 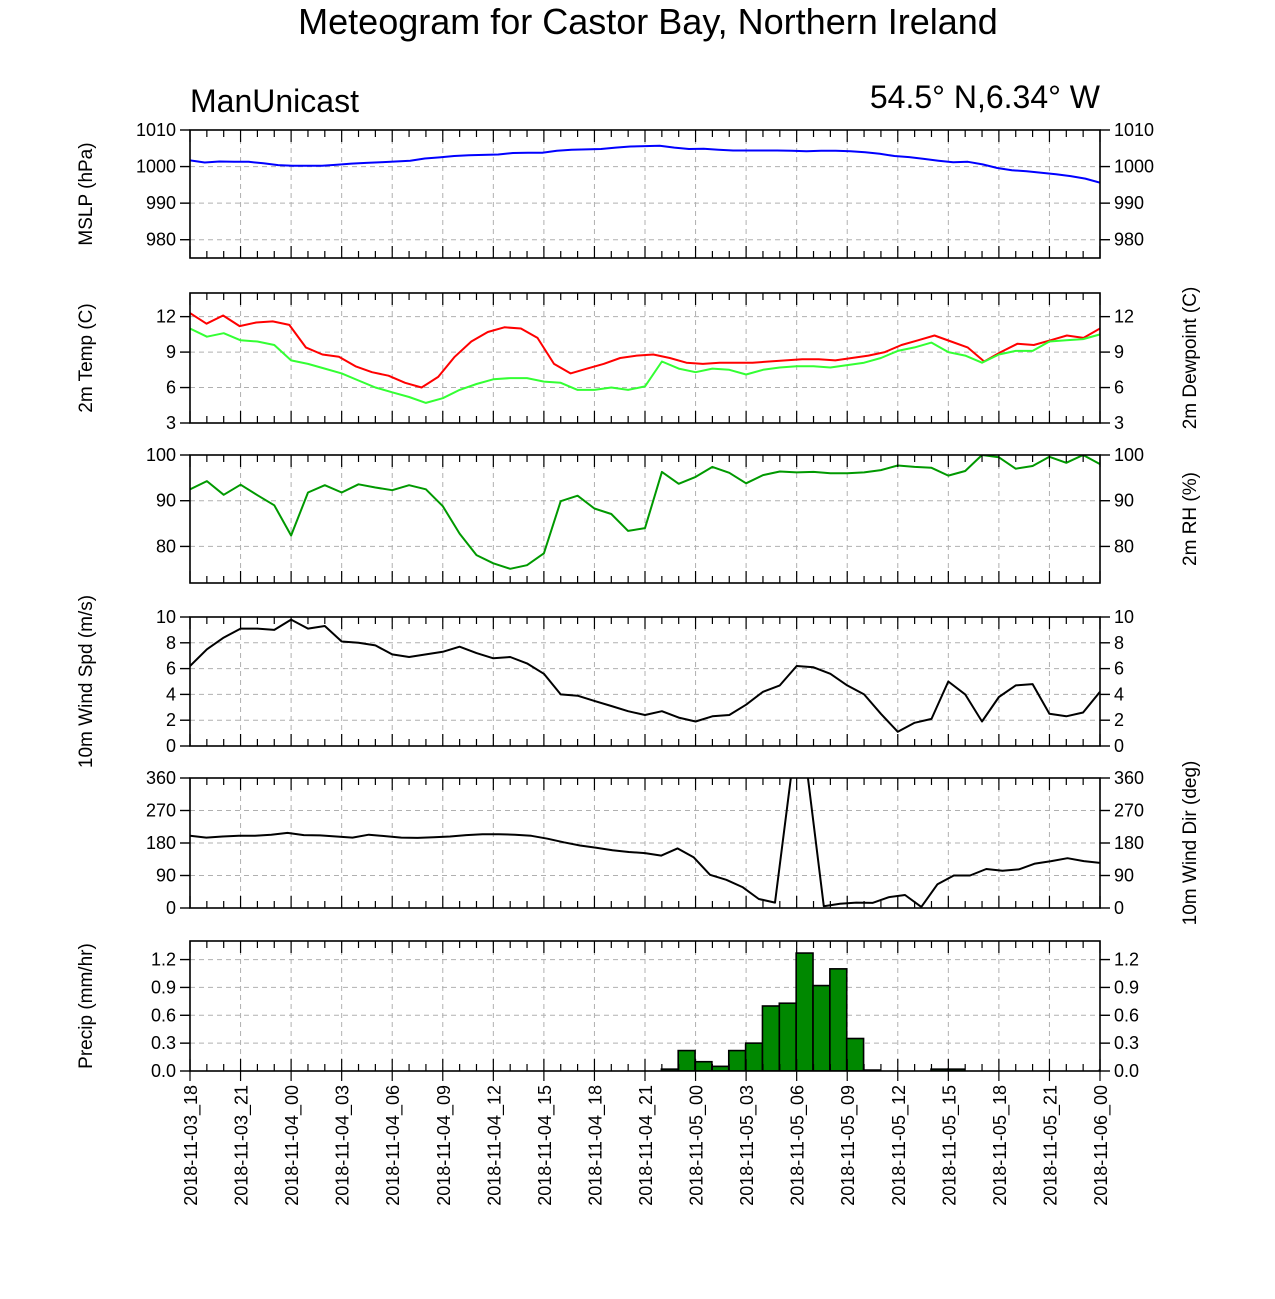 I want to click on location-coords: 54.5° N,6.34° W, so click(x=985, y=97).